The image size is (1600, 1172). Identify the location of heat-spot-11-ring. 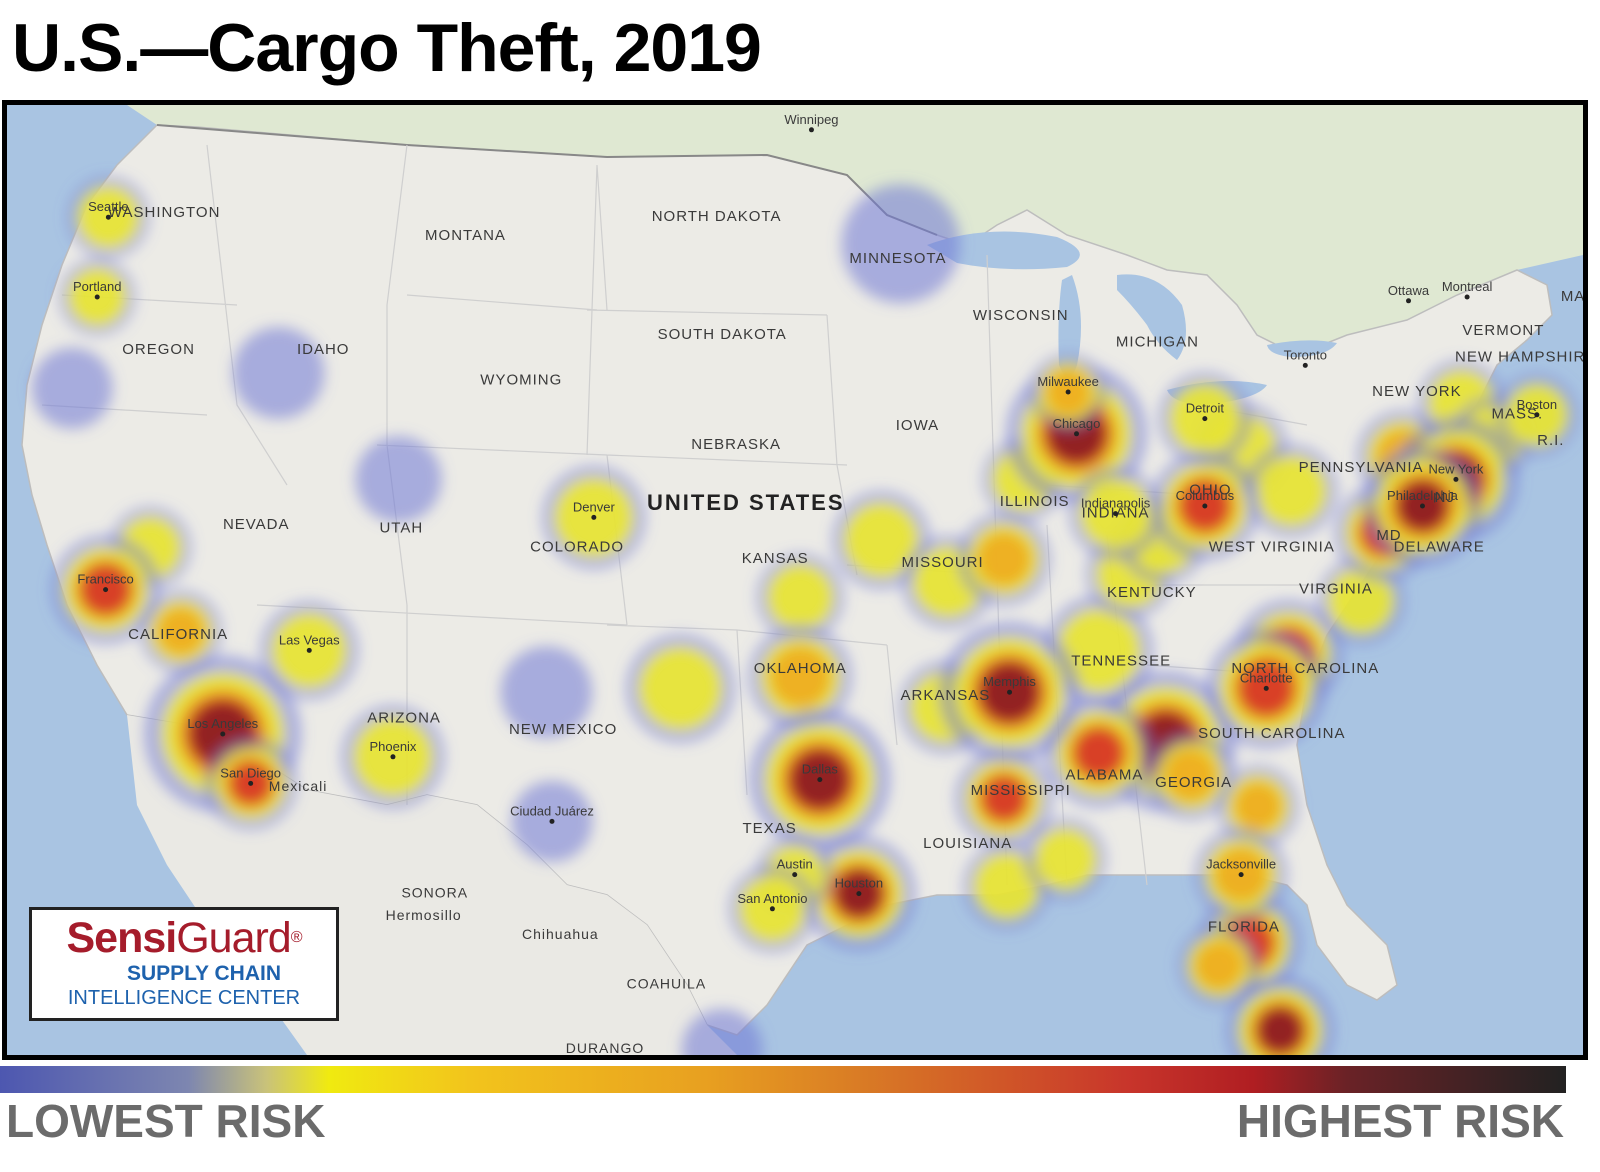
(800, 677).